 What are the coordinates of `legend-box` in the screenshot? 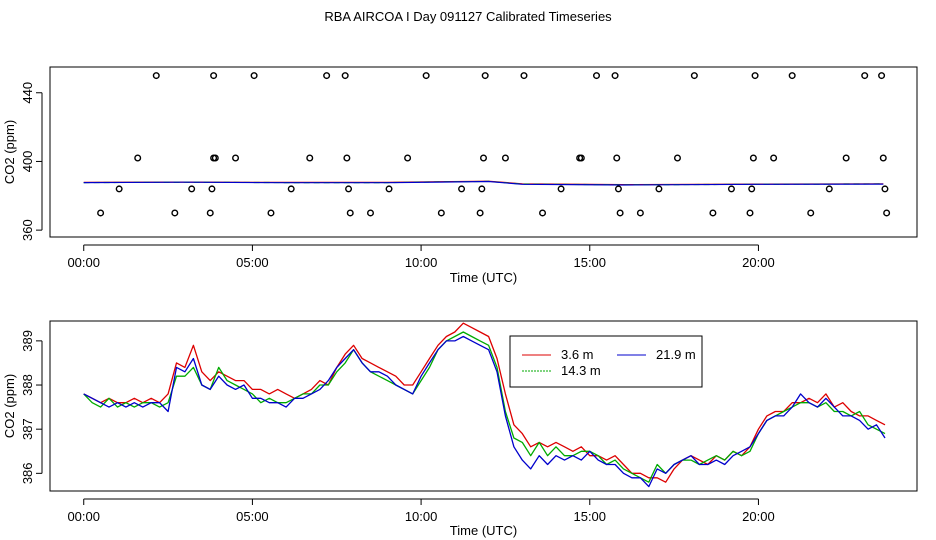 It's located at (606, 361).